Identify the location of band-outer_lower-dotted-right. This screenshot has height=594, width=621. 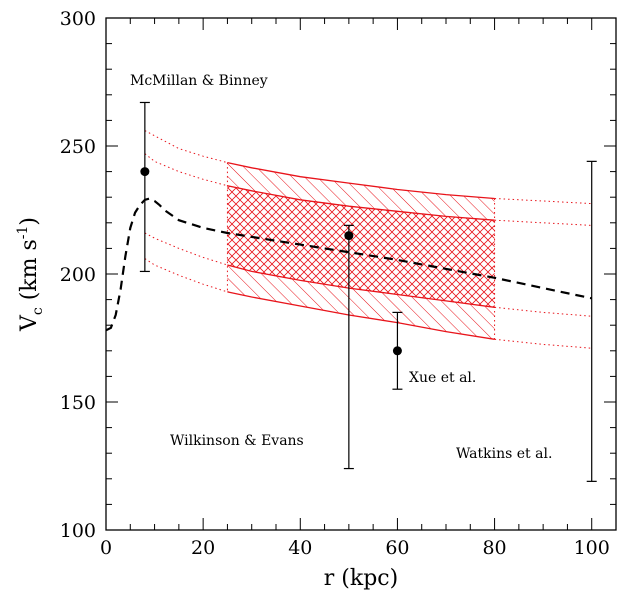
(543, 343).